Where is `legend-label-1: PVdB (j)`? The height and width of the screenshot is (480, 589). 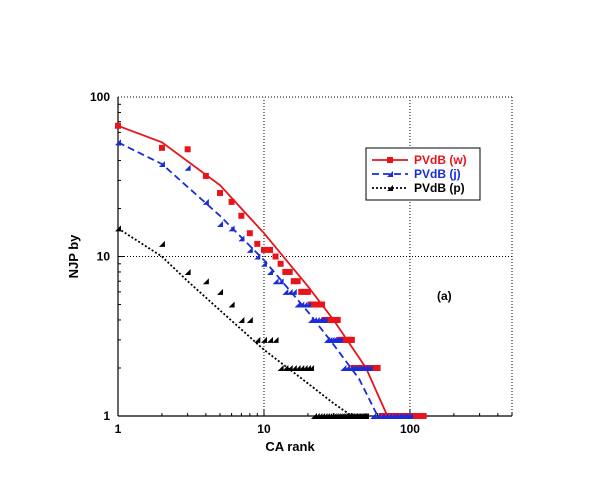 legend-label-1: PVdB (j) is located at coordinates (437, 174).